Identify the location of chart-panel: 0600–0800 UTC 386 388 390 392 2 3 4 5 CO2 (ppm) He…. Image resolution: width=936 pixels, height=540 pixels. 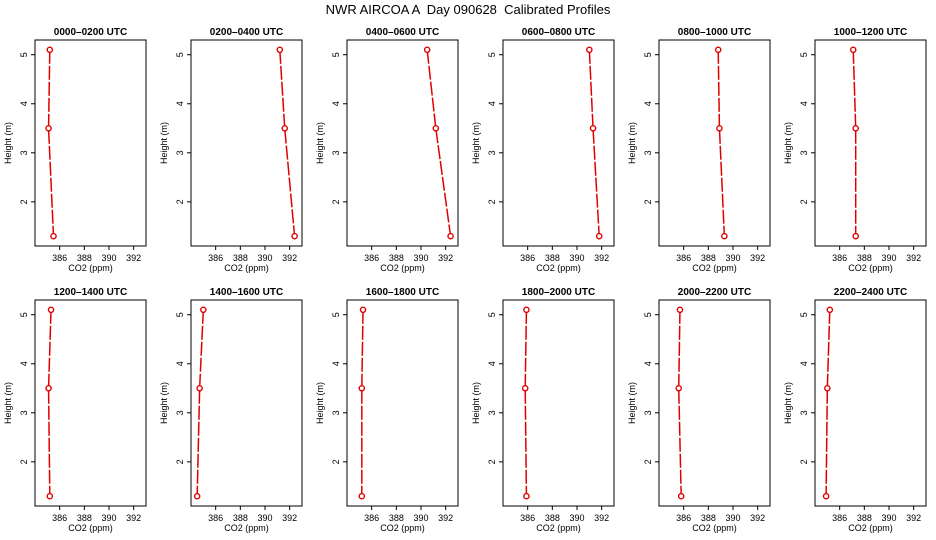
(543, 150).